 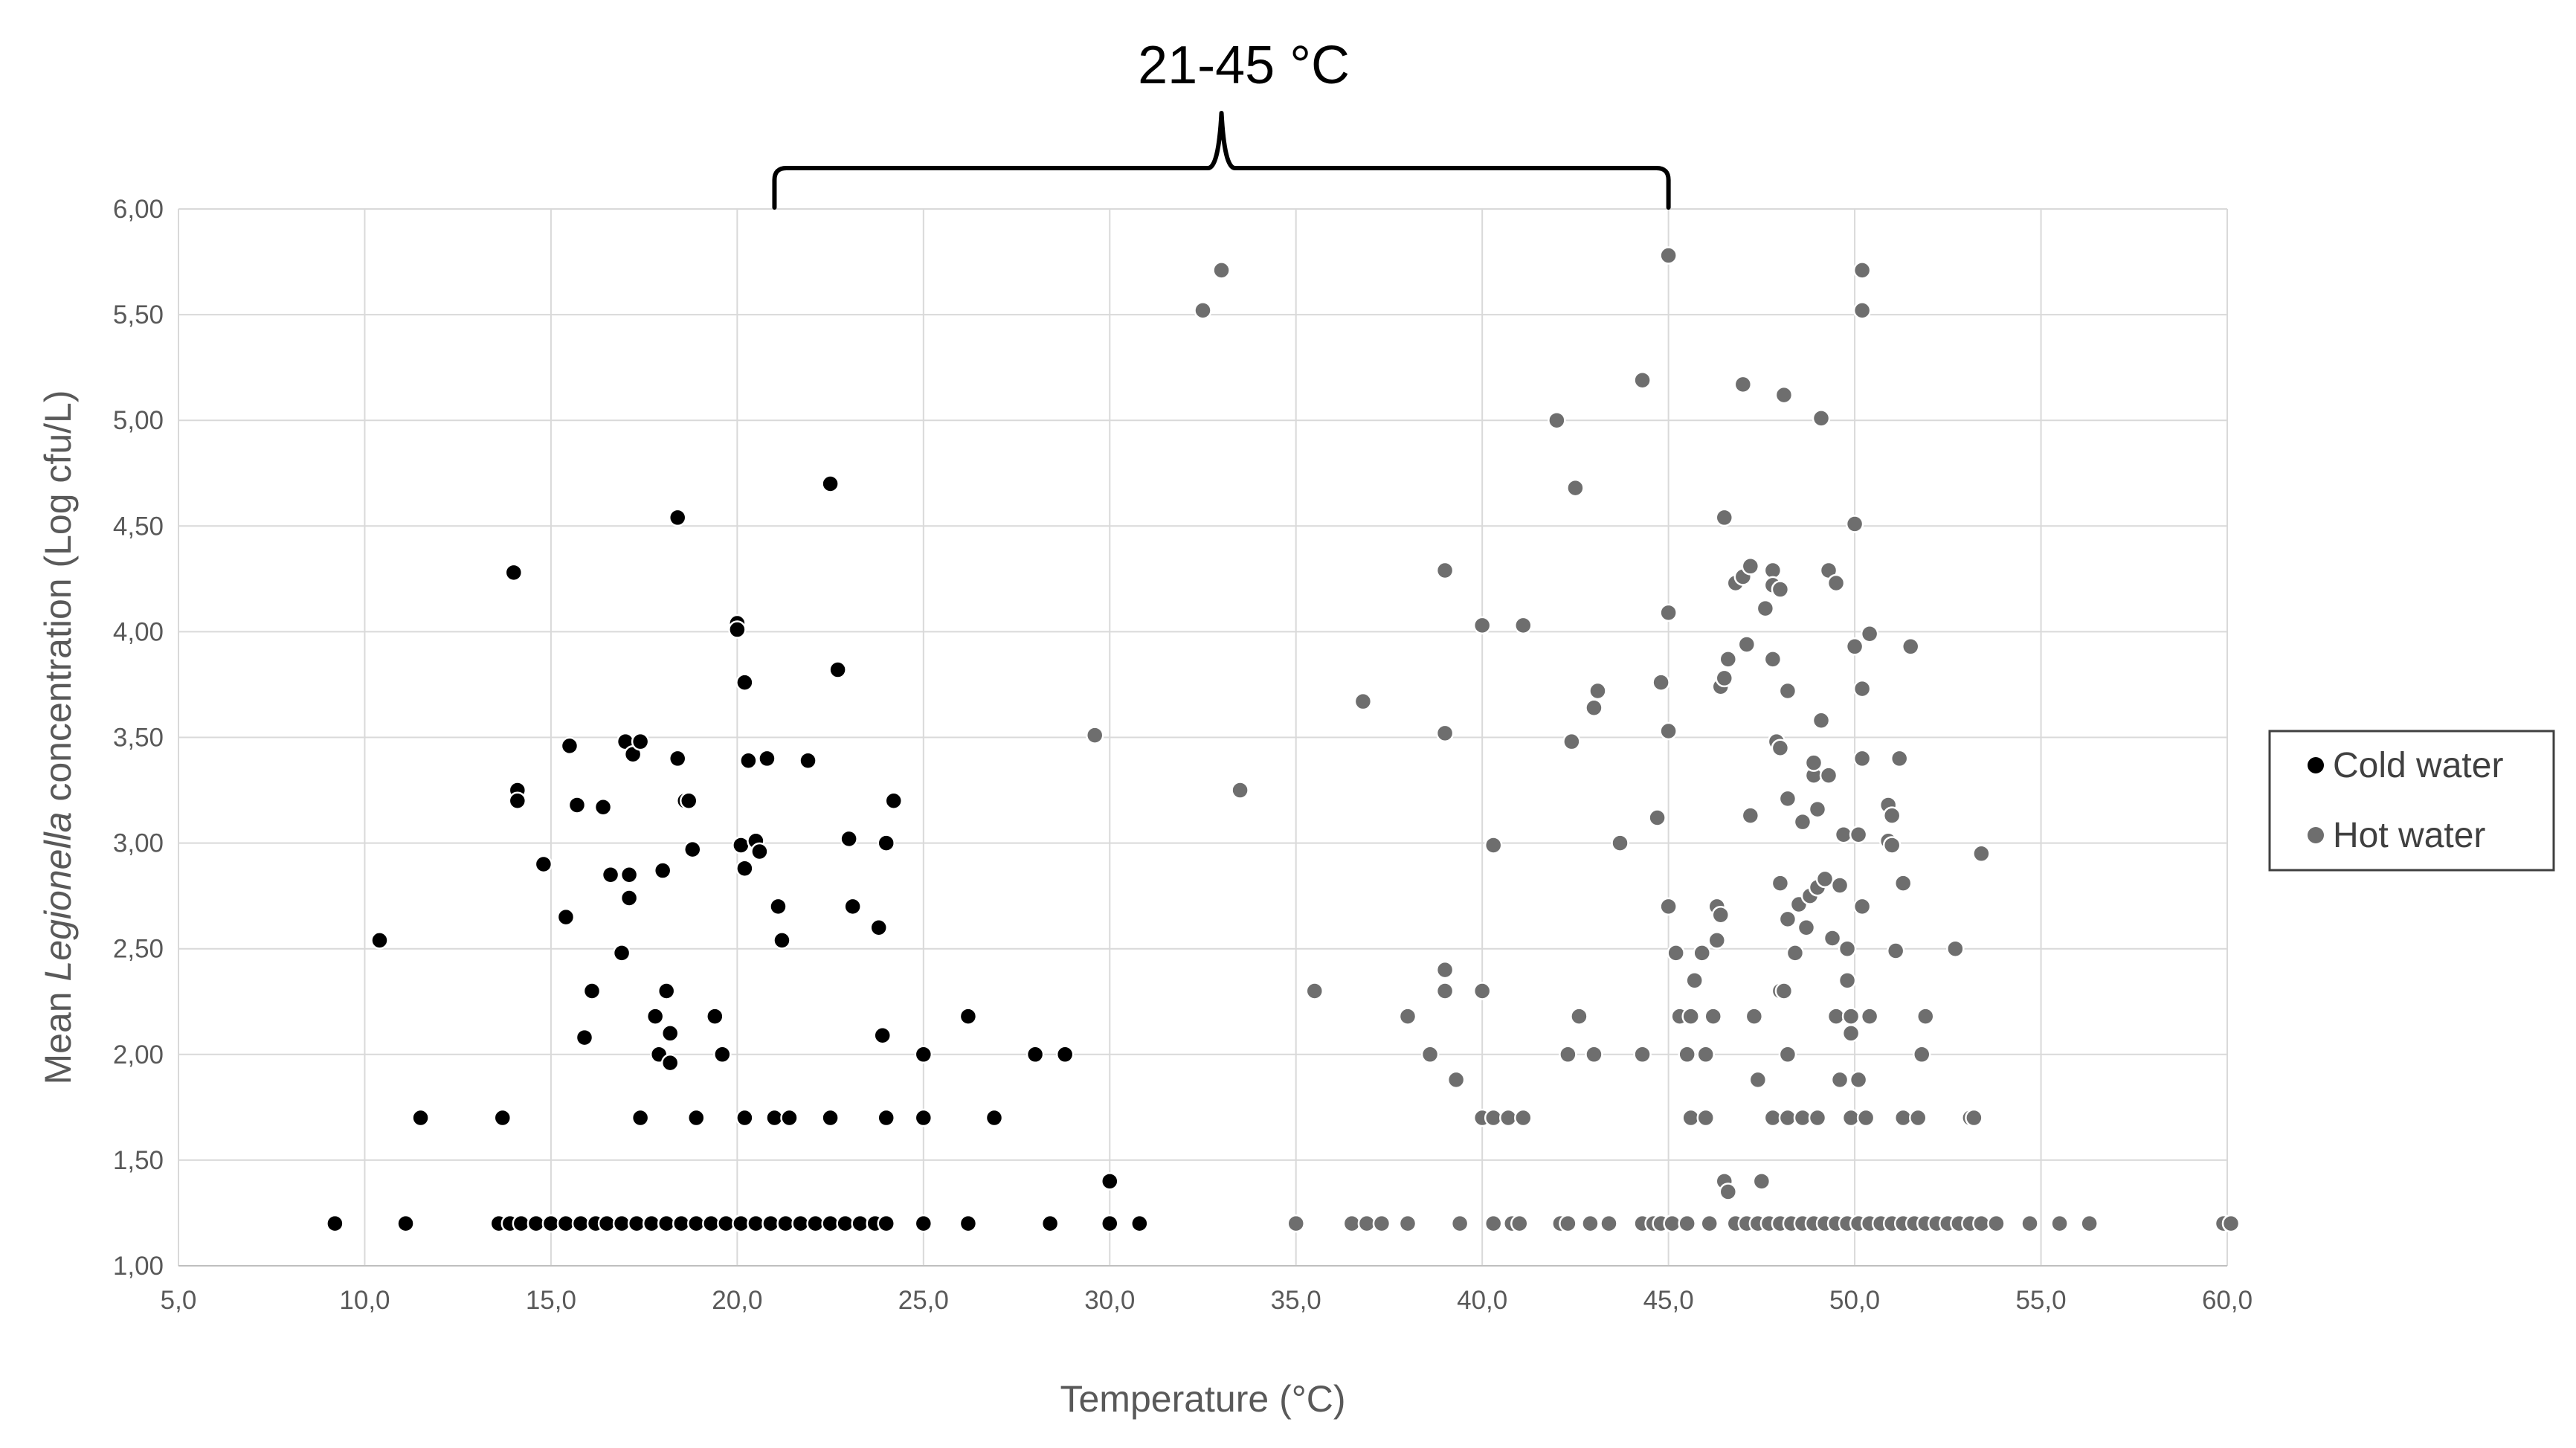 What do you see at coordinates (551, 1300) in the screenshot?
I see `x-tick-label: 15,0` at bounding box center [551, 1300].